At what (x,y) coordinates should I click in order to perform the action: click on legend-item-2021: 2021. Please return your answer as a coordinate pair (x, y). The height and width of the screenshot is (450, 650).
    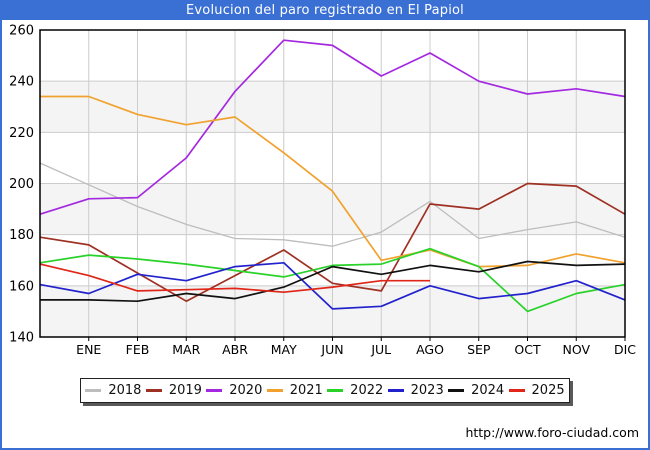
    Looking at the image, I should click on (294, 390).